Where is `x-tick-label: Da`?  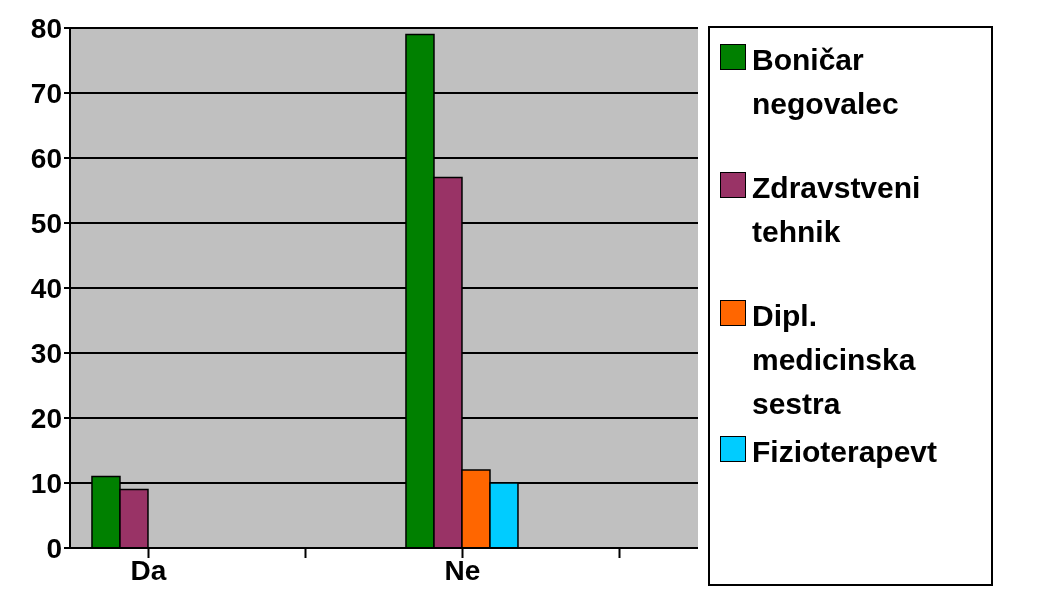
x-tick-label: Da is located at coordinates (148, 570).